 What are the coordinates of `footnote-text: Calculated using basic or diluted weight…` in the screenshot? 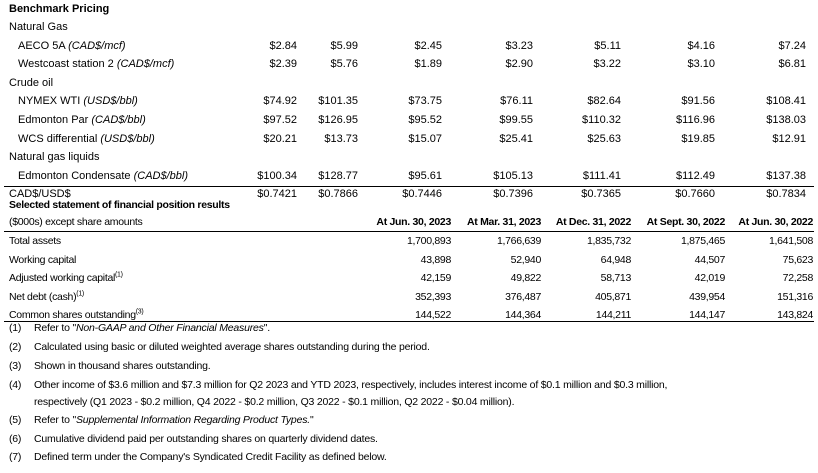 It's located at (232, 347).